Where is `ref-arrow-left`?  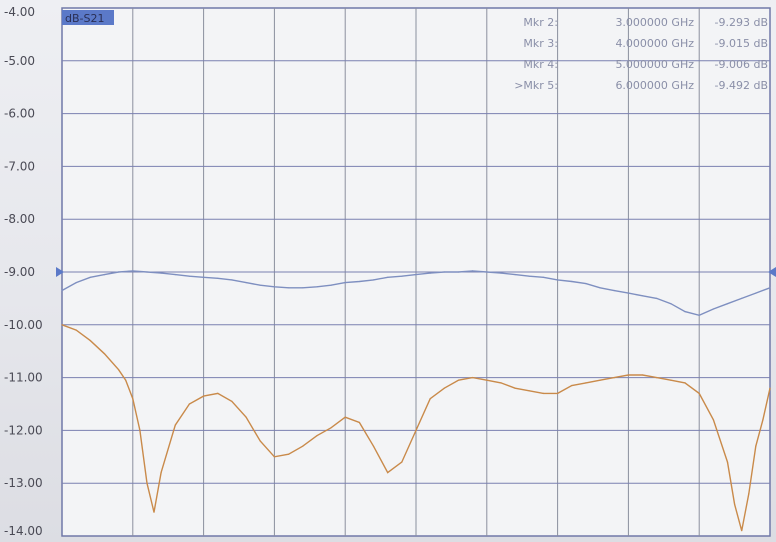 ref-arrow-left is located at coordinates (60, 272).